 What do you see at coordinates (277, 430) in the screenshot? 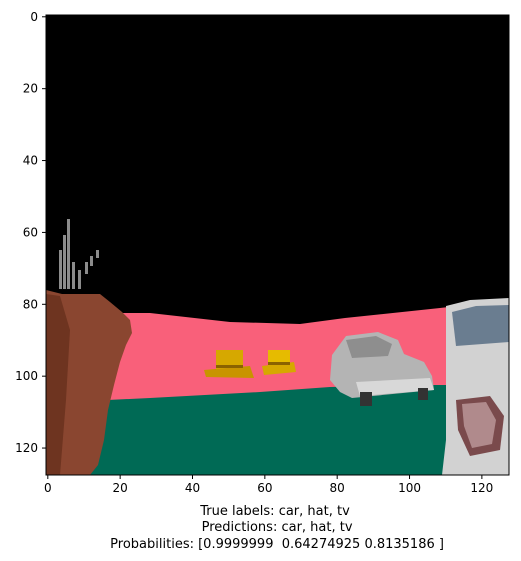
I see `floor` at bounding box center [277, 430].